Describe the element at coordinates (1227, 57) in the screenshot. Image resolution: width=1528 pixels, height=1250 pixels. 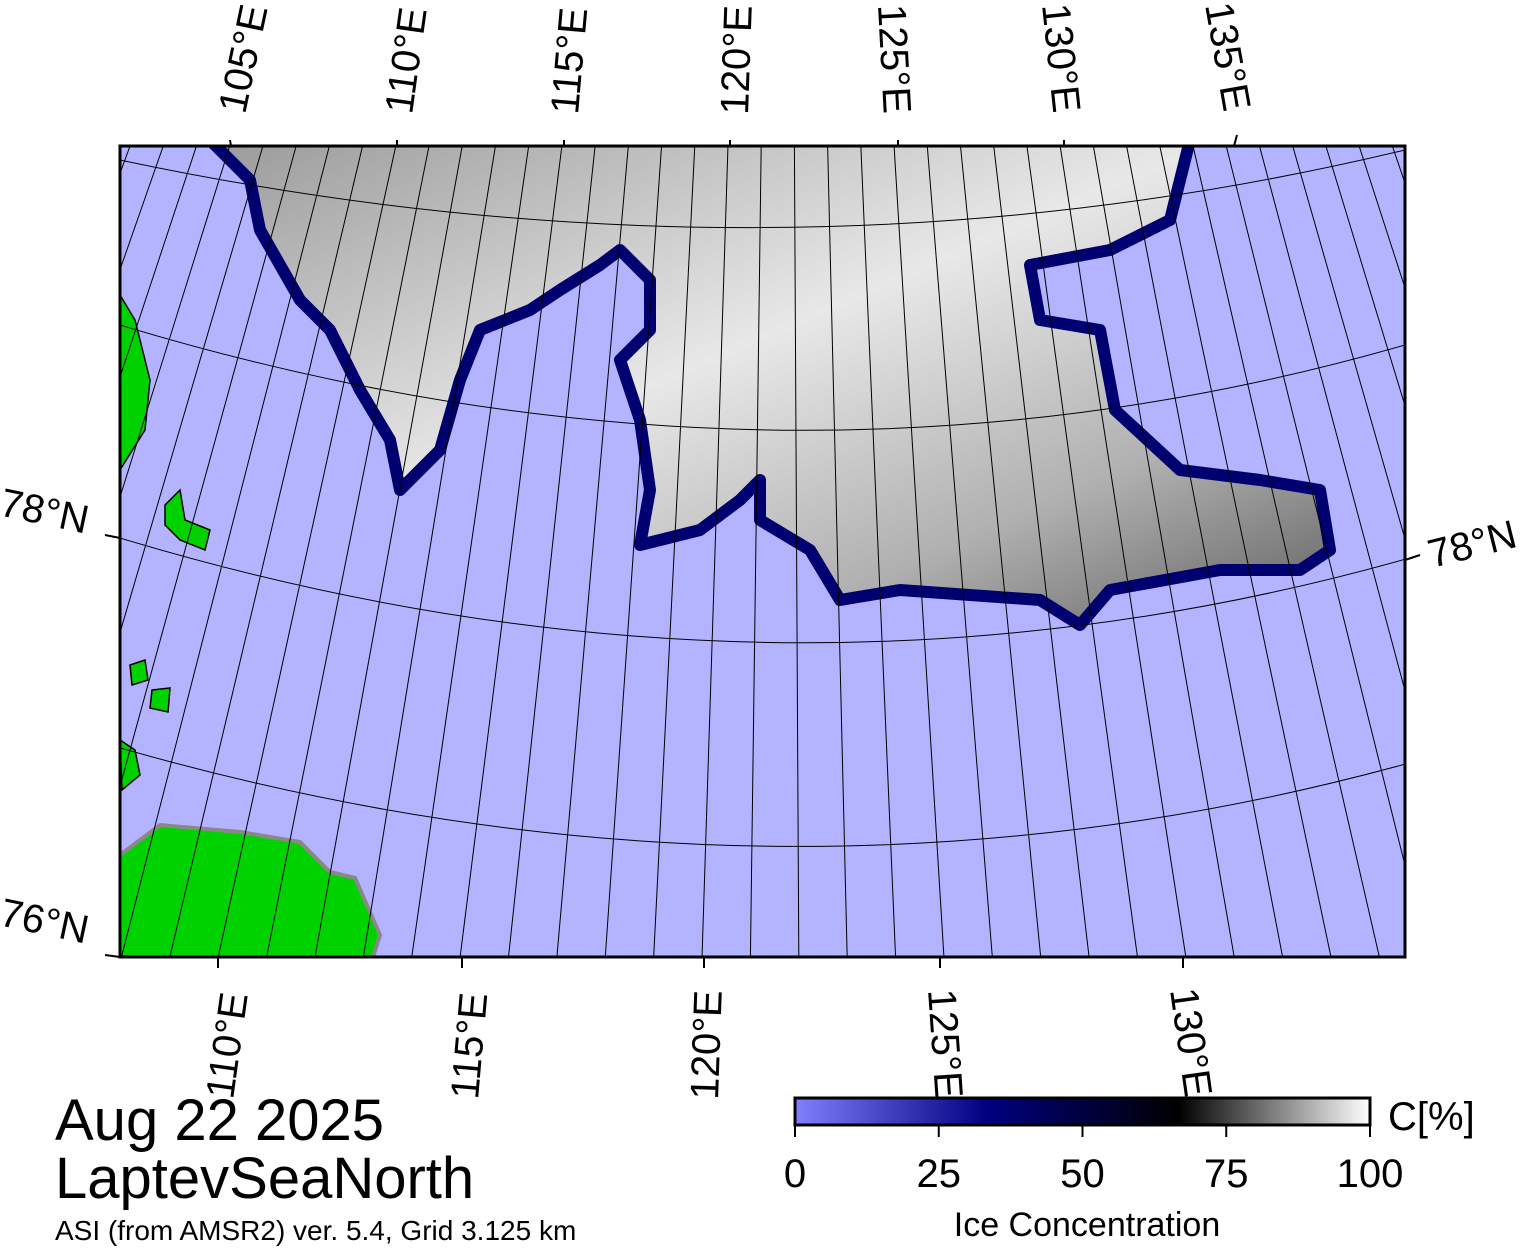
I see `lon-label: 135°E` at that location.